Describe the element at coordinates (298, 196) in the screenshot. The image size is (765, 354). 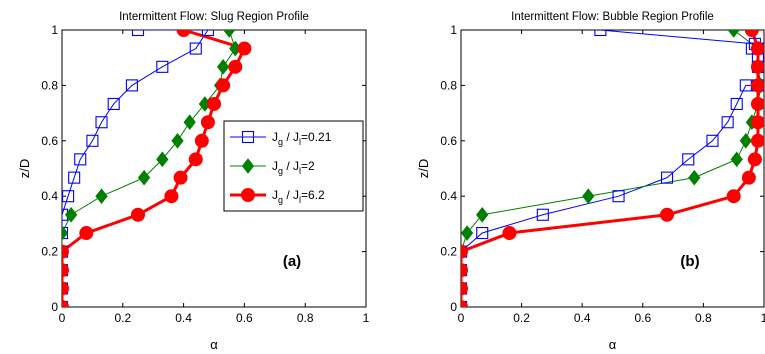
I see `legend-label: Jg / Jl=6.2` at that location.